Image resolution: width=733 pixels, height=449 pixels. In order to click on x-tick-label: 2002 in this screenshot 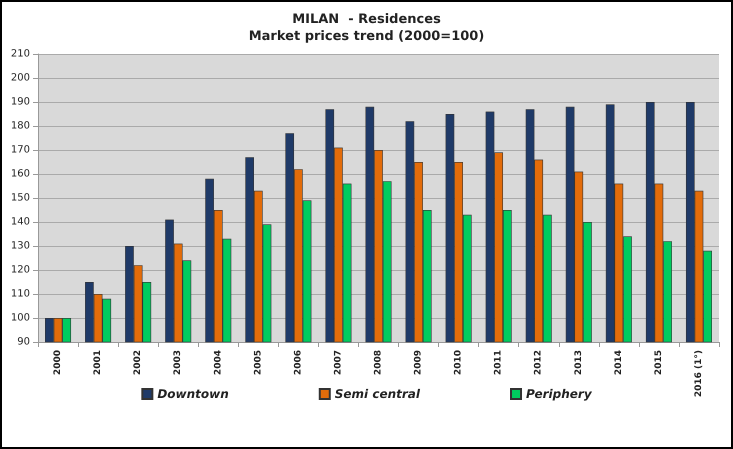, I will do `click(138, 363)`.